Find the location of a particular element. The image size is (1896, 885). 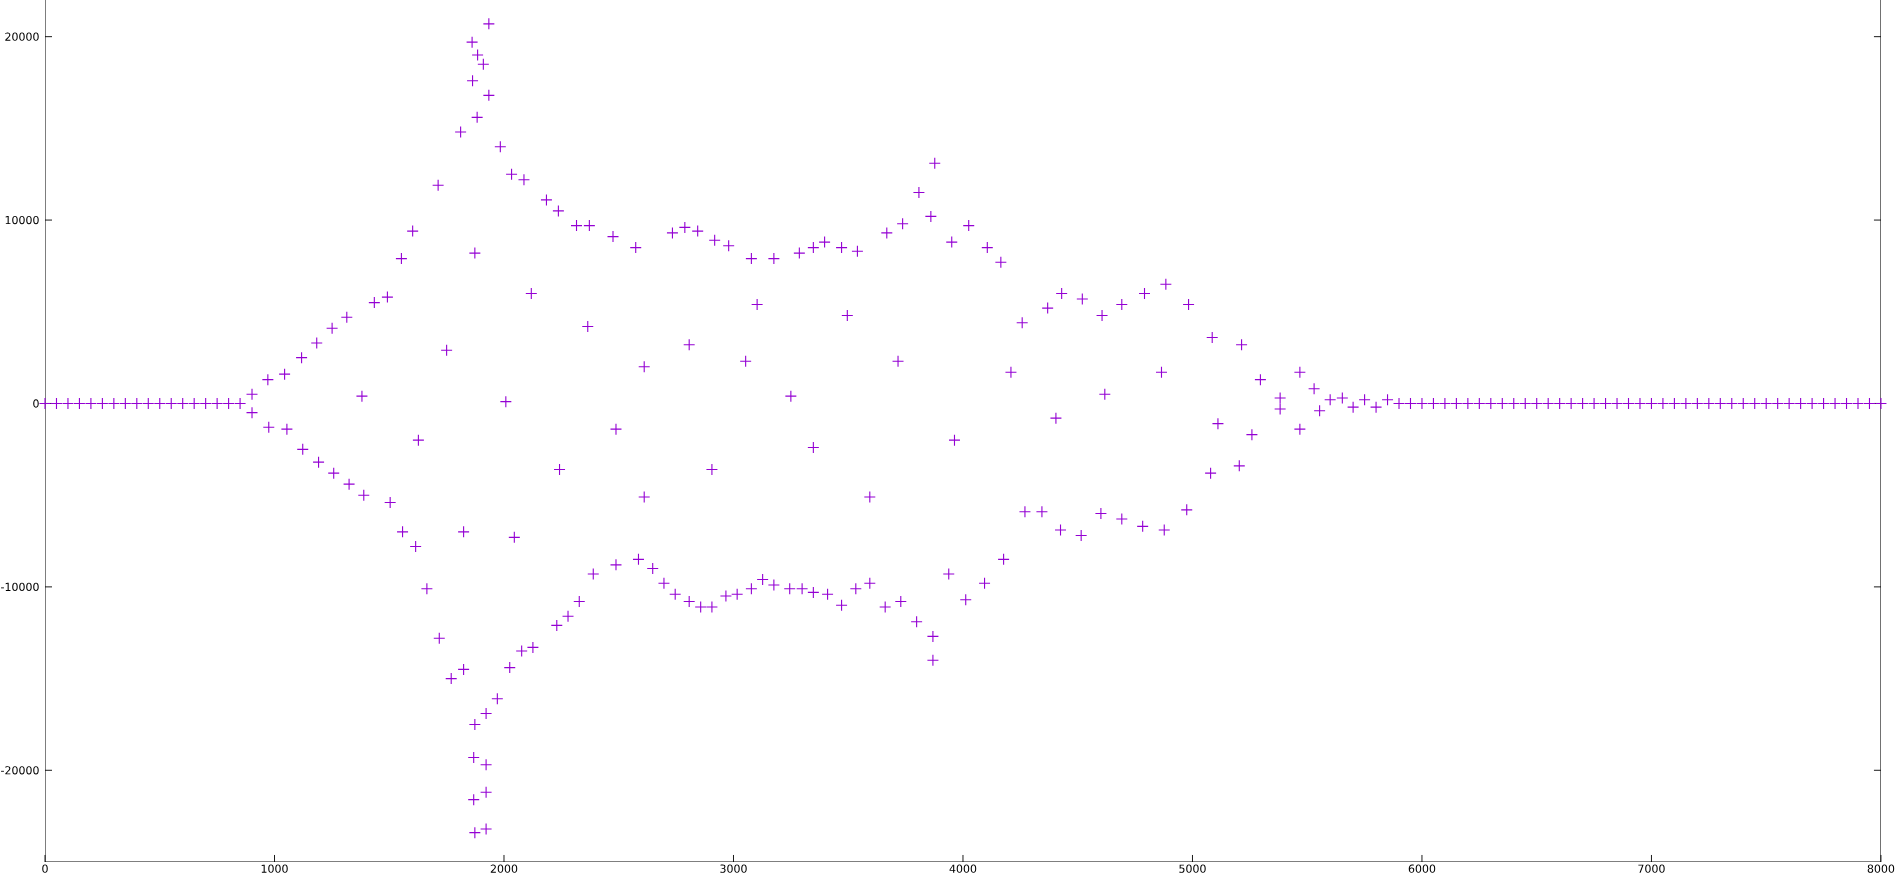

x-tick-label: 3000 is located at coordinates (733, 868).